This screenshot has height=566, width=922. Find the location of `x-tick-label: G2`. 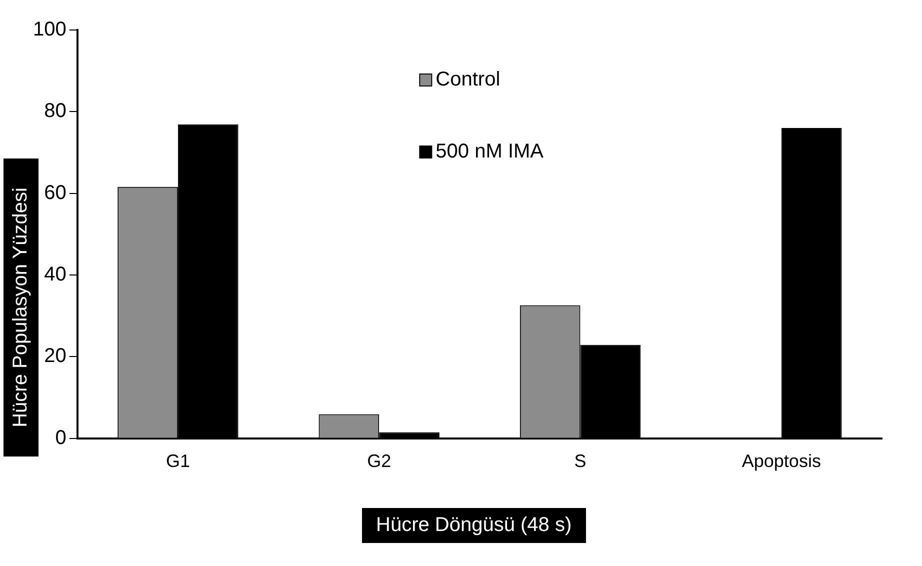

x-tick-label: G2 is located at coordinates (379, 461).